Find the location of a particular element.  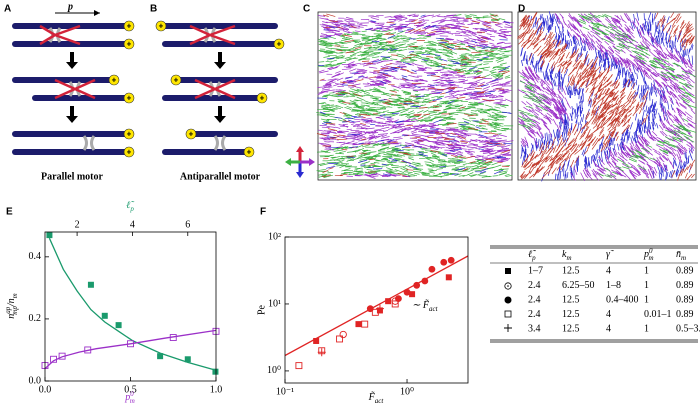

label-part: ap is located at coordinates (8, 310).